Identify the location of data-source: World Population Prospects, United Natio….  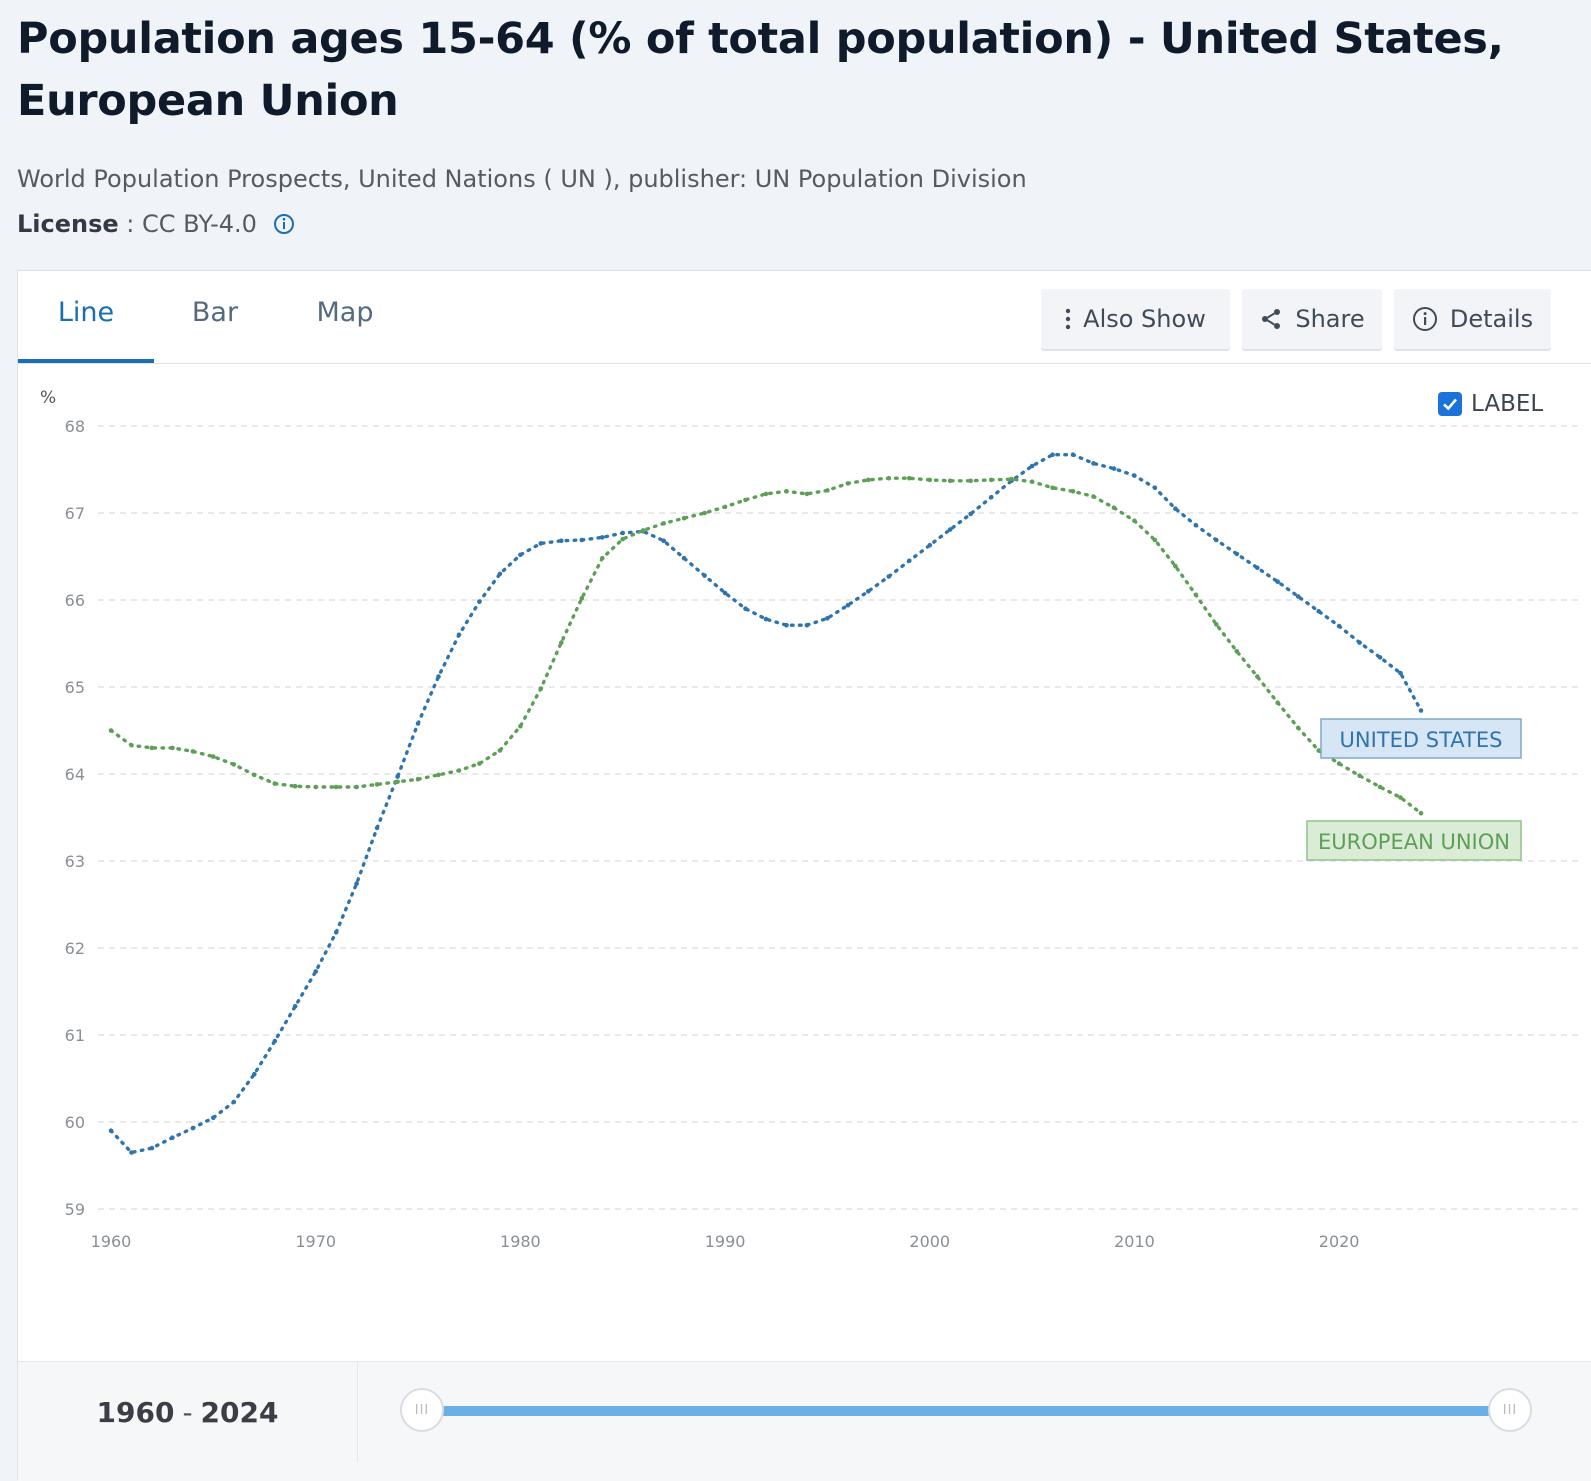
(522, 179).